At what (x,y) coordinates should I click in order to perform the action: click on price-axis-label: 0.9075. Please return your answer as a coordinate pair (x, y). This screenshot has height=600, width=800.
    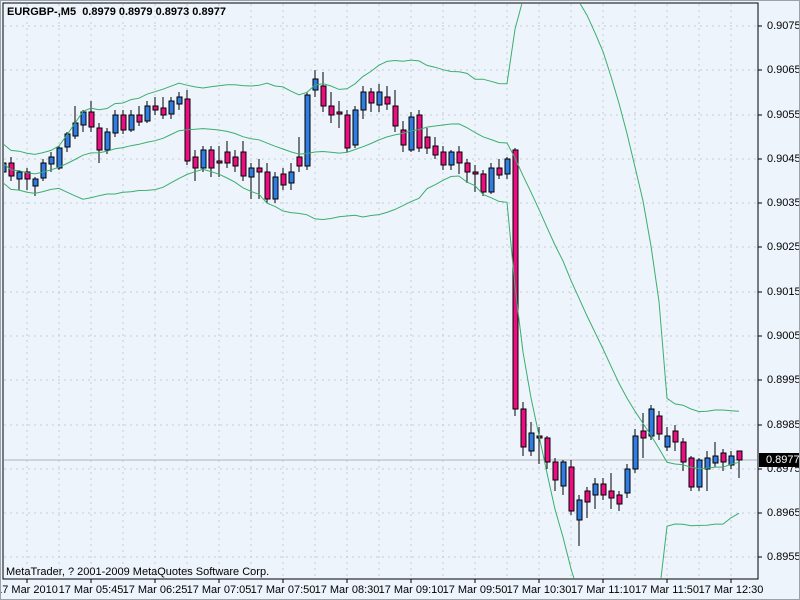
    Looking at the image, I should click on (783, 26).